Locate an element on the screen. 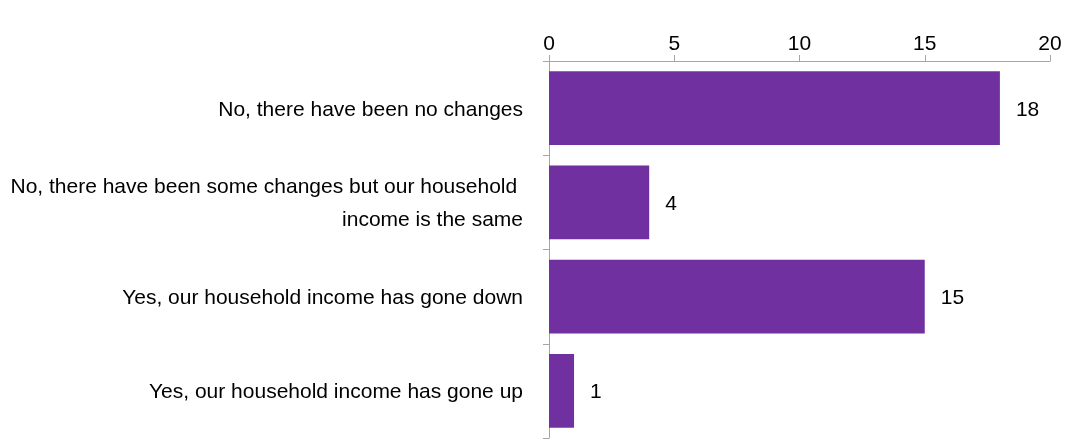  x-tick-label: 0 is located at coordinates (549, 42).